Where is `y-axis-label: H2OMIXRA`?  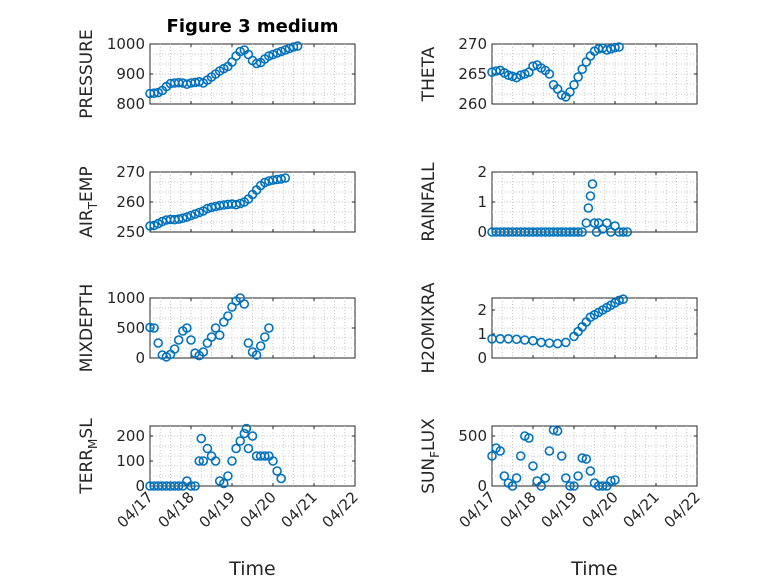
y-axis-label: H2OMIXRA is located at coordinates (429, 327).